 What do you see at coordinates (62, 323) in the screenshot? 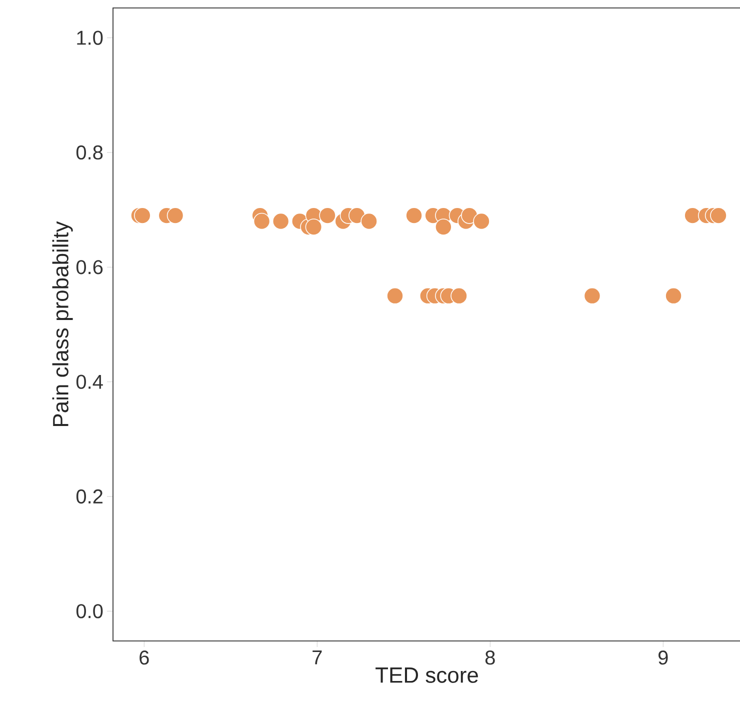
I see `y-axis-title: Pain class probability` at bounding box center [62, 323].